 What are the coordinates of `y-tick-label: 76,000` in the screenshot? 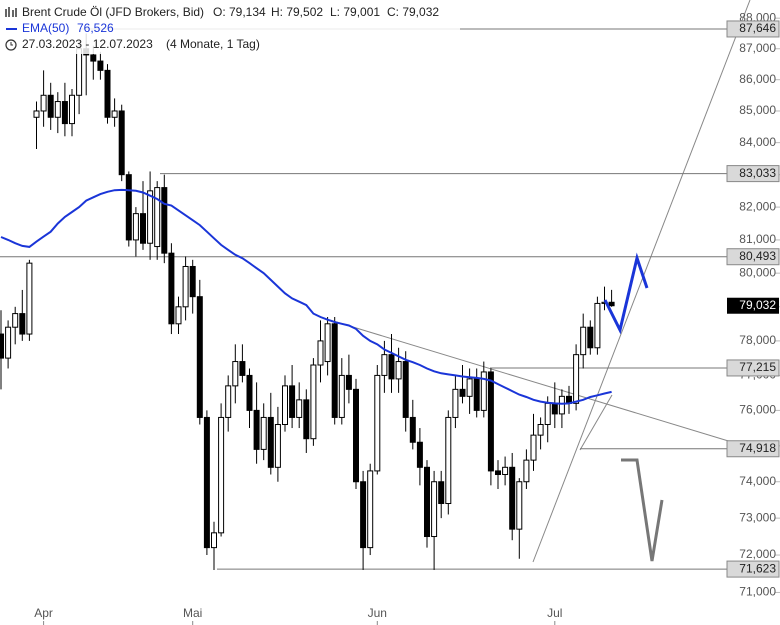 It's located at (757, 410).